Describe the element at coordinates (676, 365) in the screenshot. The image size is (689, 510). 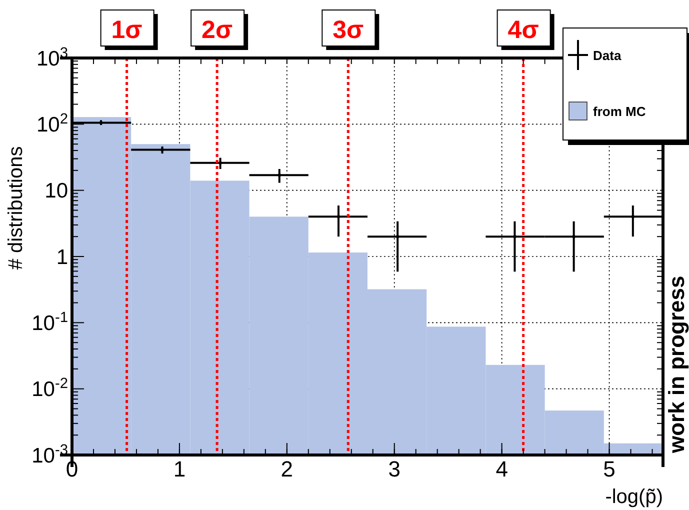
I see `text: work in progress` at that location.